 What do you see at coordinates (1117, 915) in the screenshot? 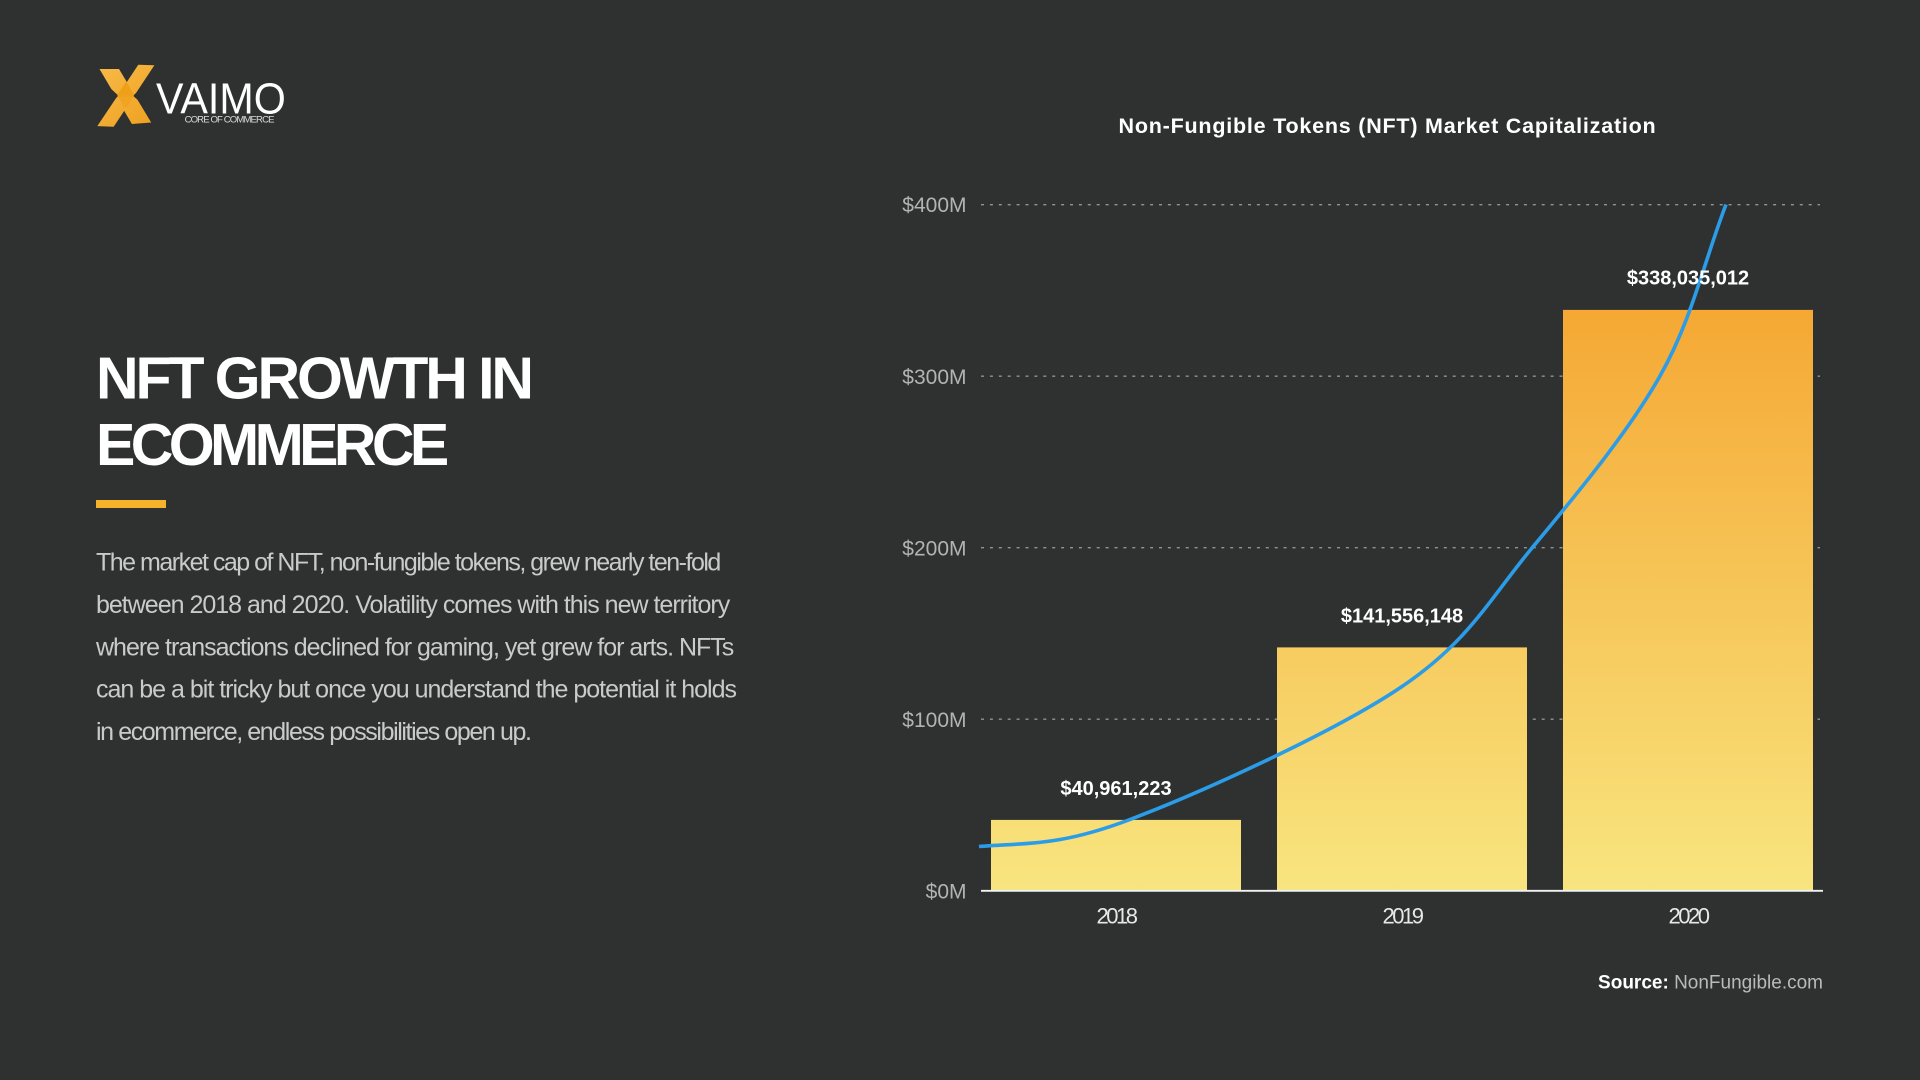
I see `svg-text: 2018` at bounding box center [1117, 915].